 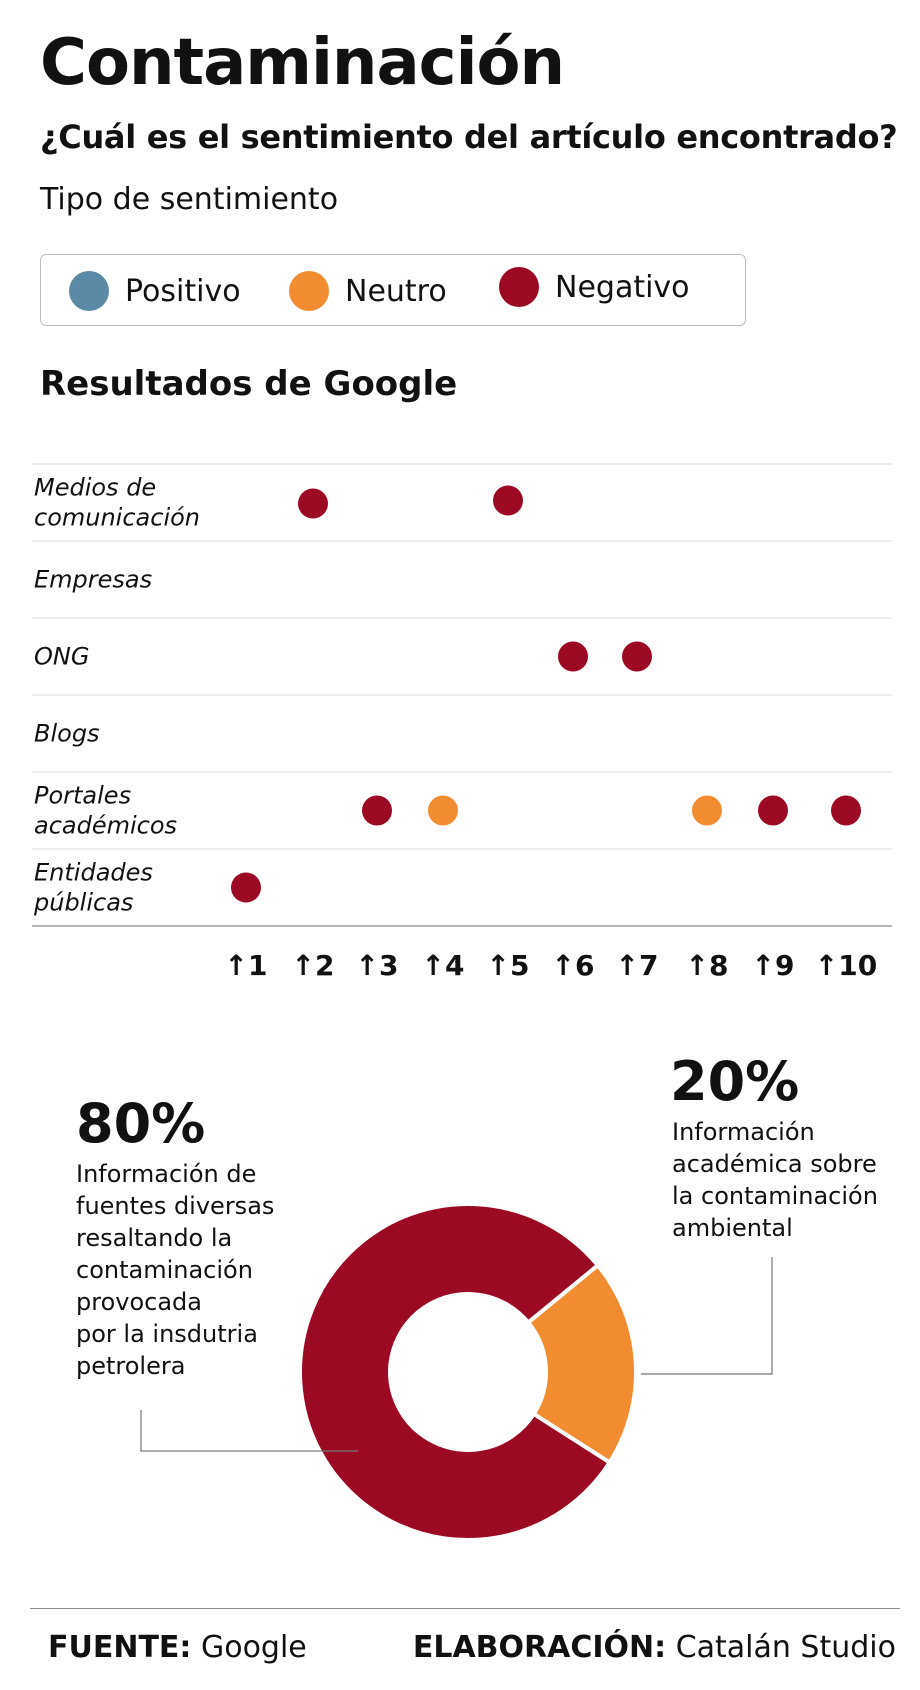 I want to click on legend-item-negativo: Negativo, so click(x=594, y=287).